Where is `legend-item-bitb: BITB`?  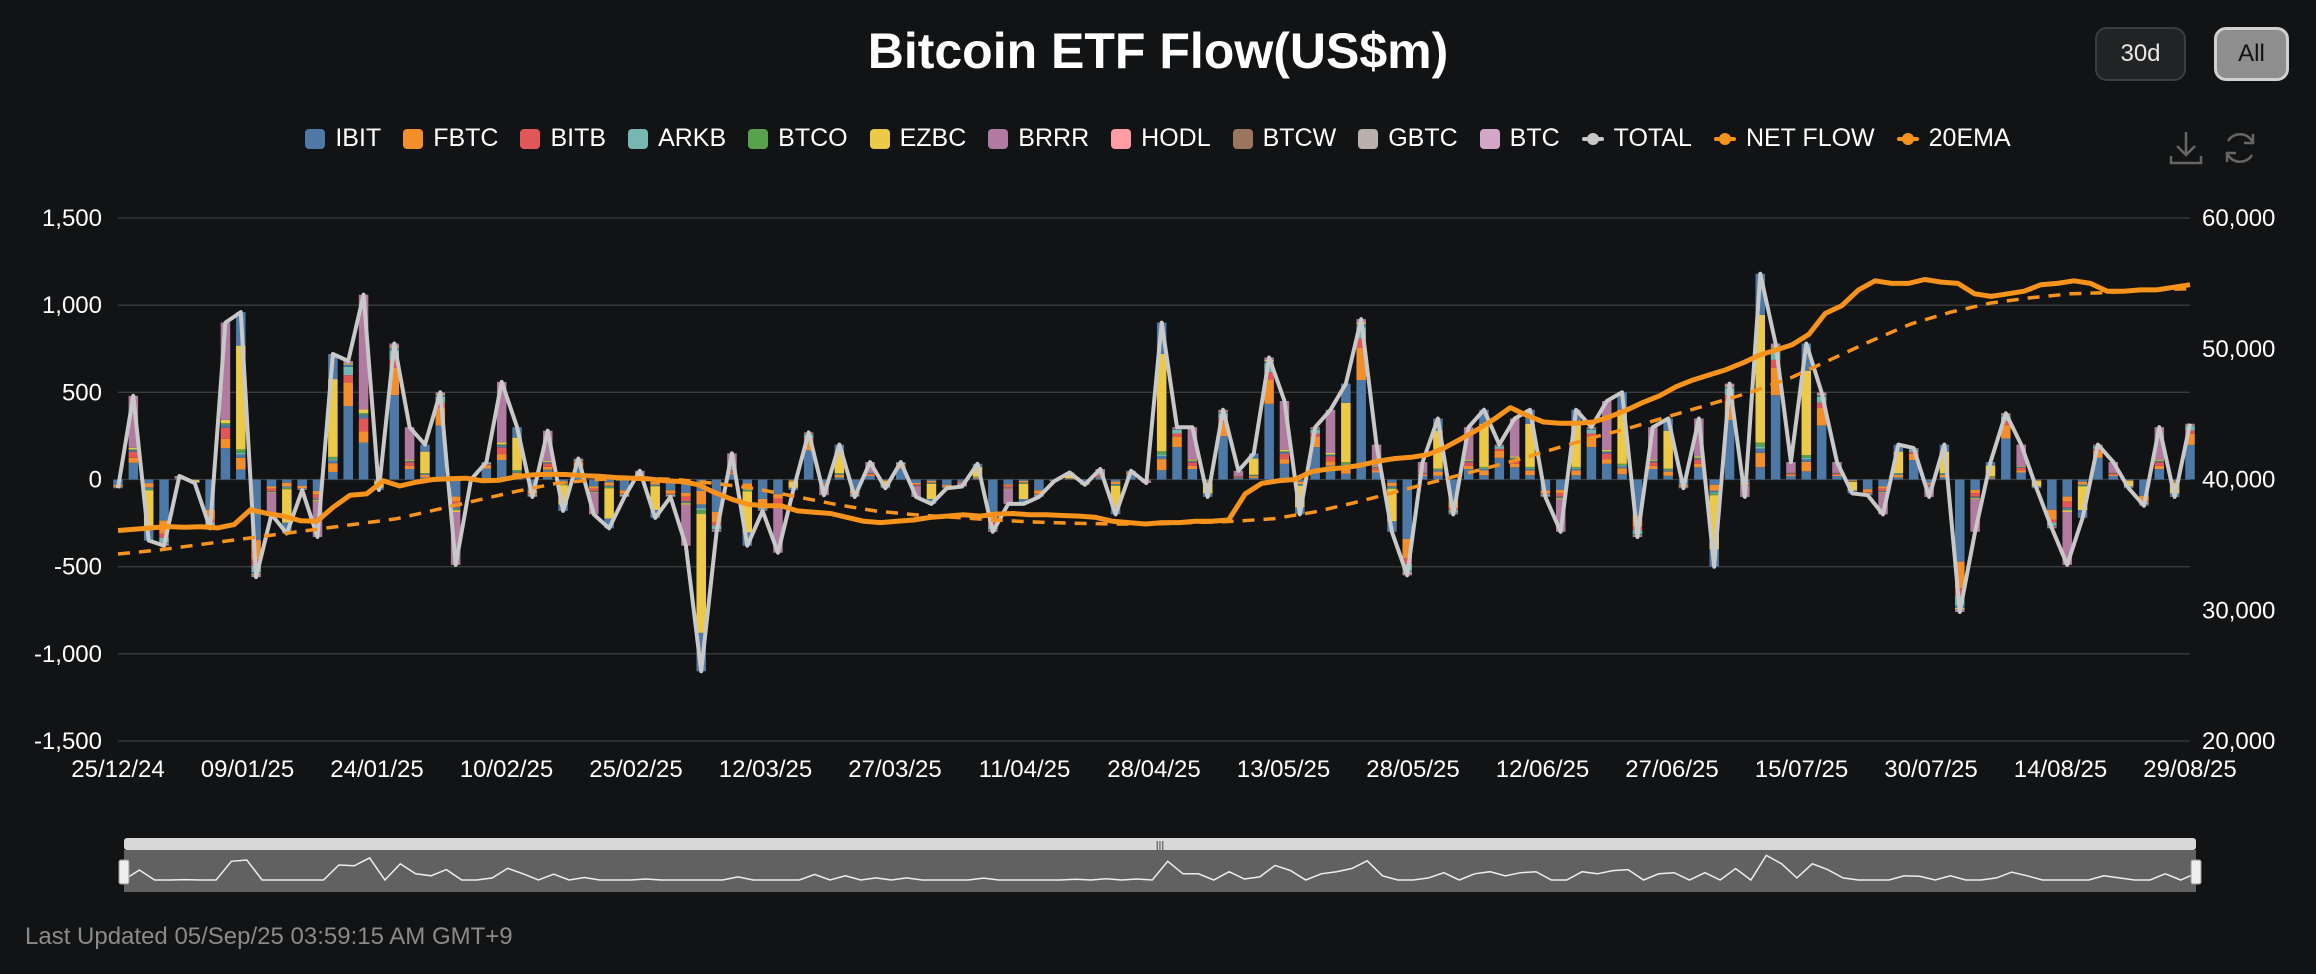
legend-item-bitb: BITB is located at coordinates (563, 138).